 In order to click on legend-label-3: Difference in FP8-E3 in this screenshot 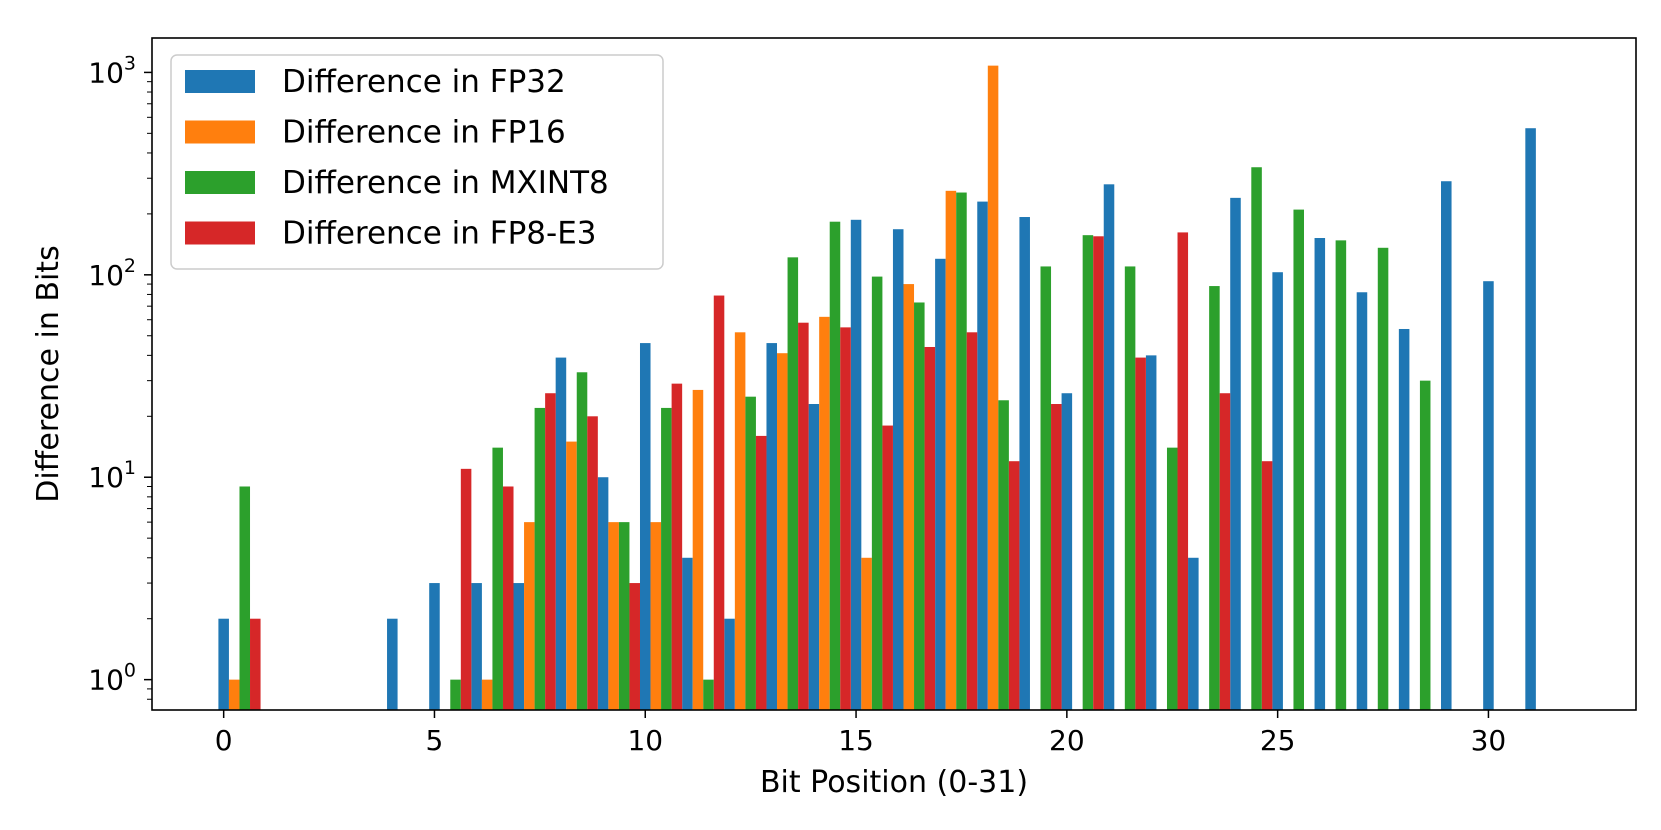, I will do `click(439, 234)`.